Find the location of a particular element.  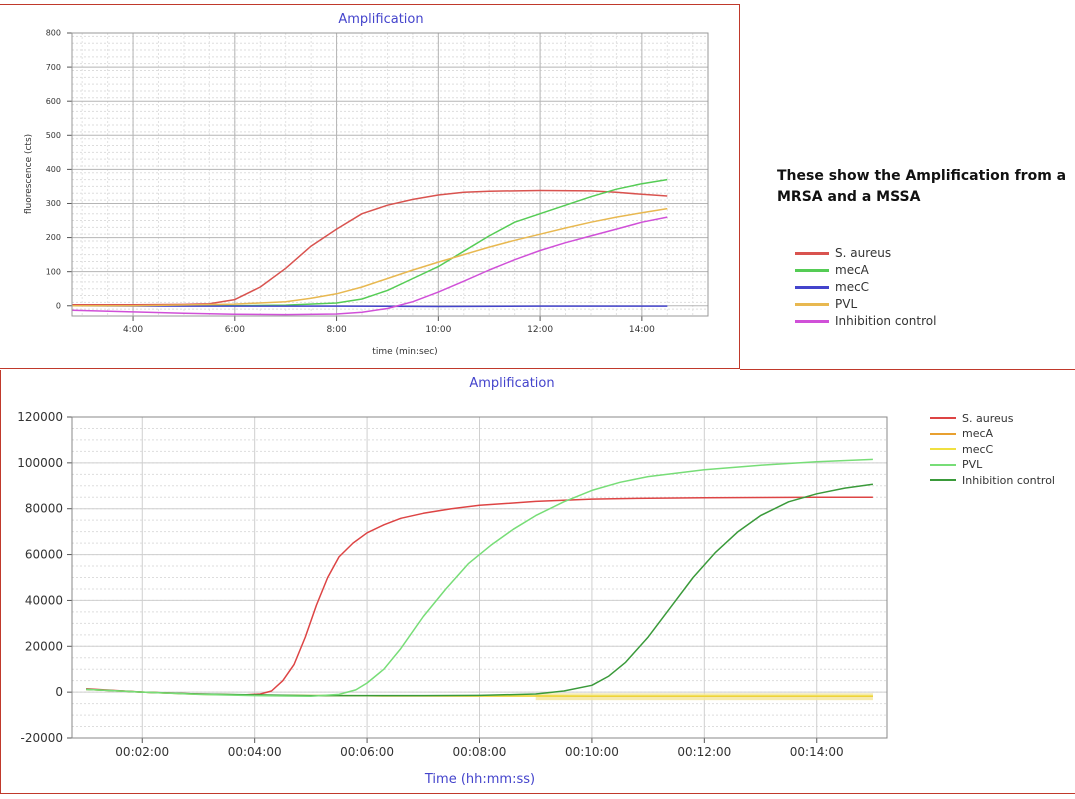

chart1-x-tick-label: 8:00 is located at coordinates (336, 330).